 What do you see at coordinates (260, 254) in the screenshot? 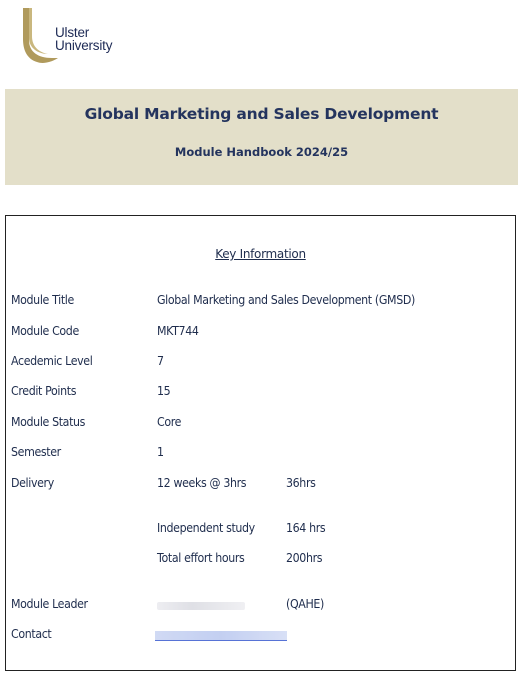
I see `key-information-heading: Key Information` at bounding box center [260, 254].